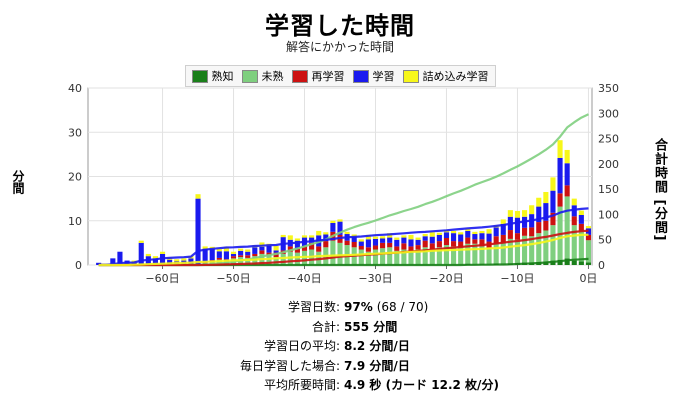 Image resolution: width=680 pixels, height=400 pixels. I want to click on legend-swatch-relearn, so click(299, 76).